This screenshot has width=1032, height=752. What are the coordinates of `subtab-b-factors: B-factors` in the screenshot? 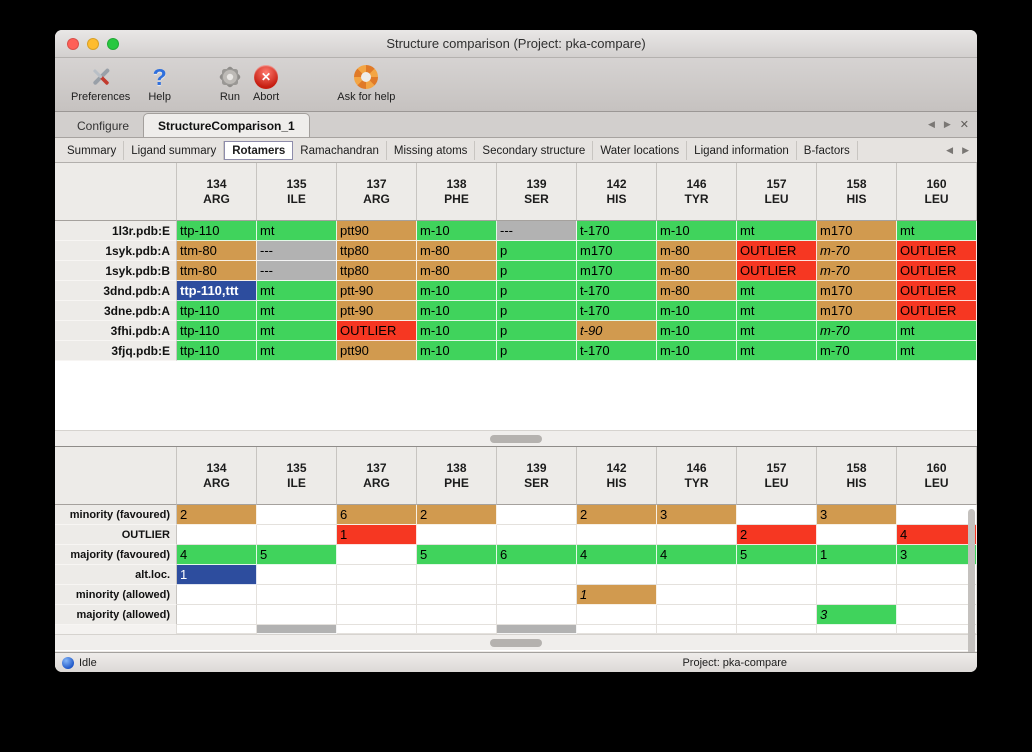 It's located at (827, 150).